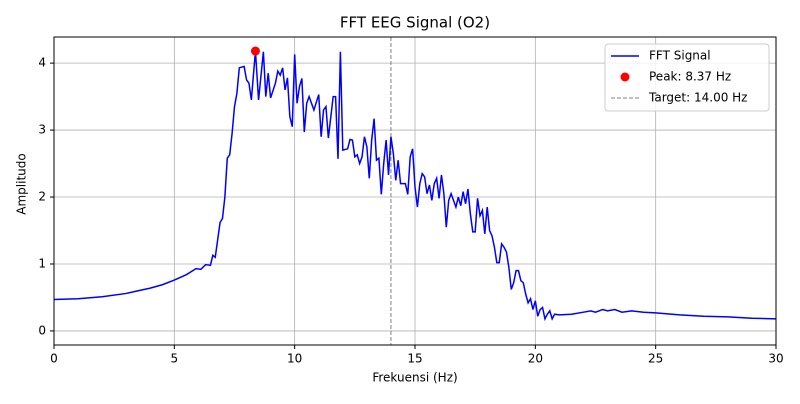  What do you see at coordinates (414, 378) in the screenshot?
I see `x-axis-label: Frekuensi (Hz)` at bounding box center [414, 378].